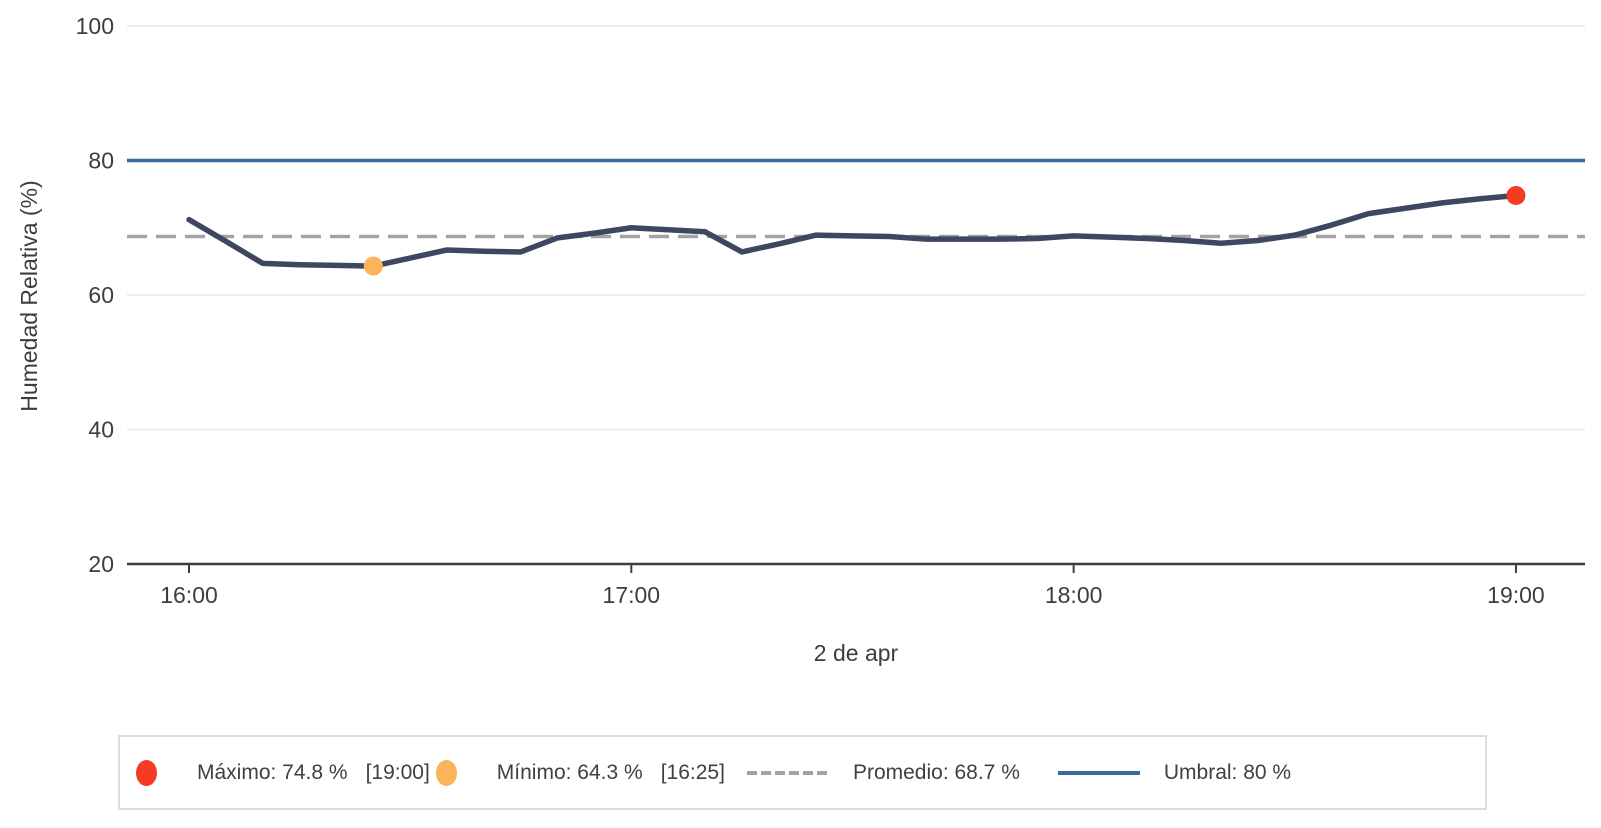 The height and width of the screenshot is (828, 1601). Describe the element at coordinates (29, 296) in the screenshot. I see `y-axis-title: Humedad Relativa (%)` at that location.